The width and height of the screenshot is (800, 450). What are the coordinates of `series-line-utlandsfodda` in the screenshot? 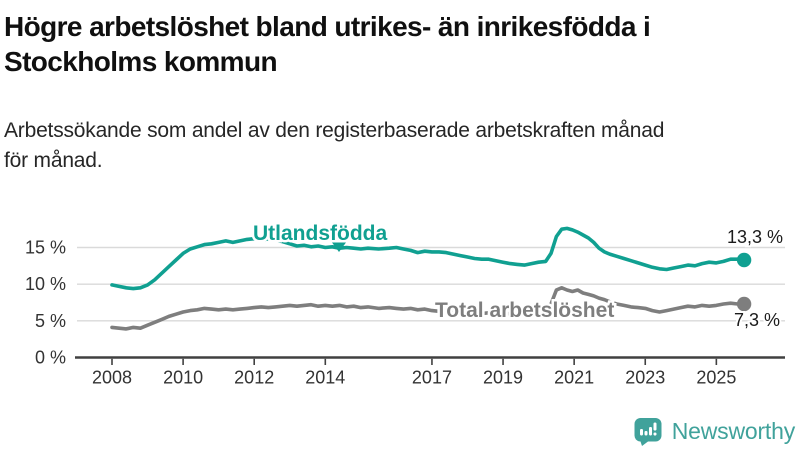 It's located at (428, 258).